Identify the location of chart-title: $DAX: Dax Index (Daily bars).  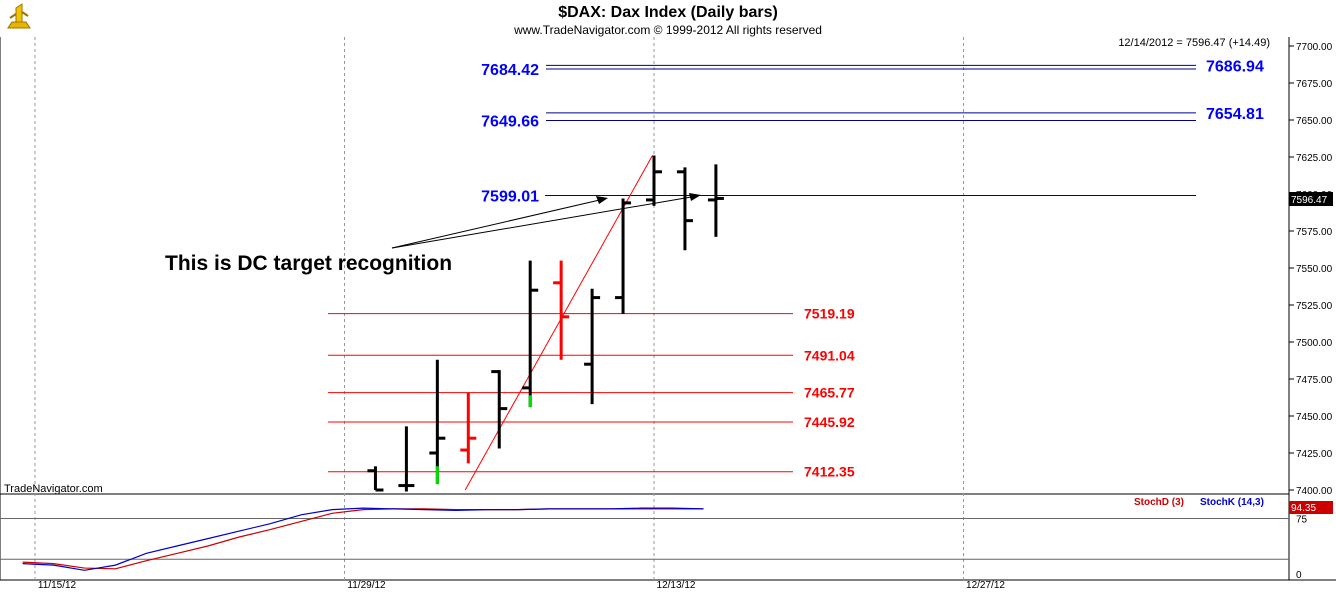
(668, 12).